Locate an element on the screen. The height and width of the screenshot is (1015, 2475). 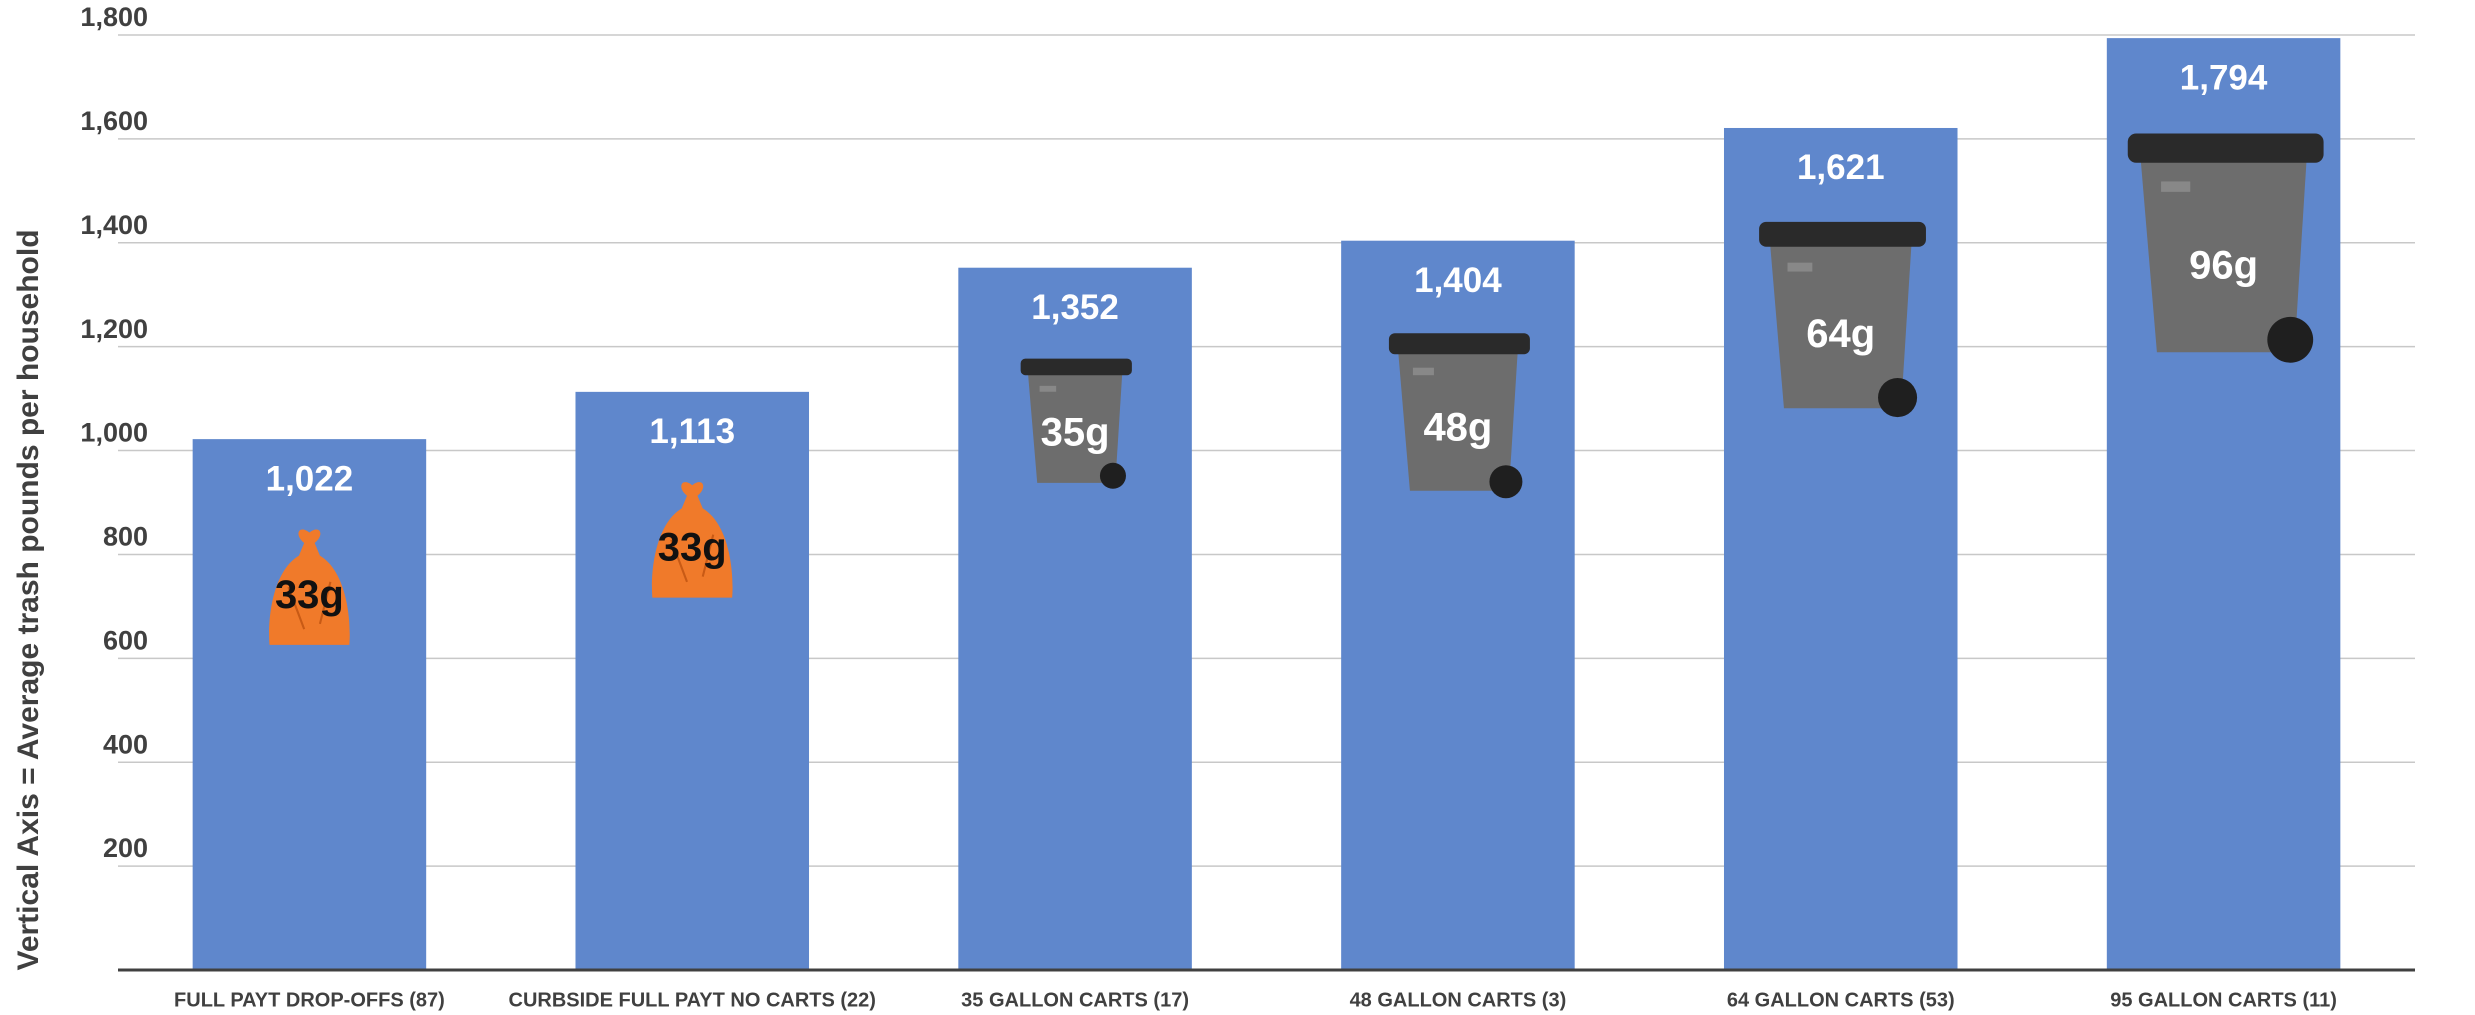
y-tick-label: 1,600 is located at coordinates (114, 121).